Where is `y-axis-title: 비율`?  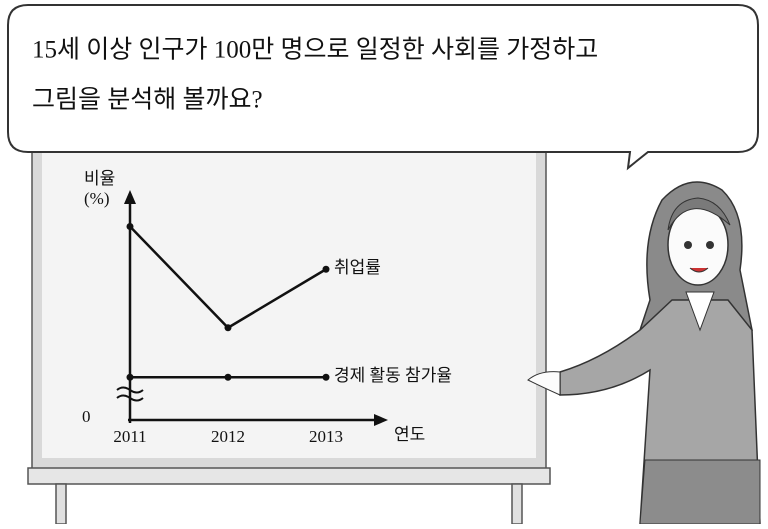
y-axis-title: 비율 is located at coordinates (99, 178).